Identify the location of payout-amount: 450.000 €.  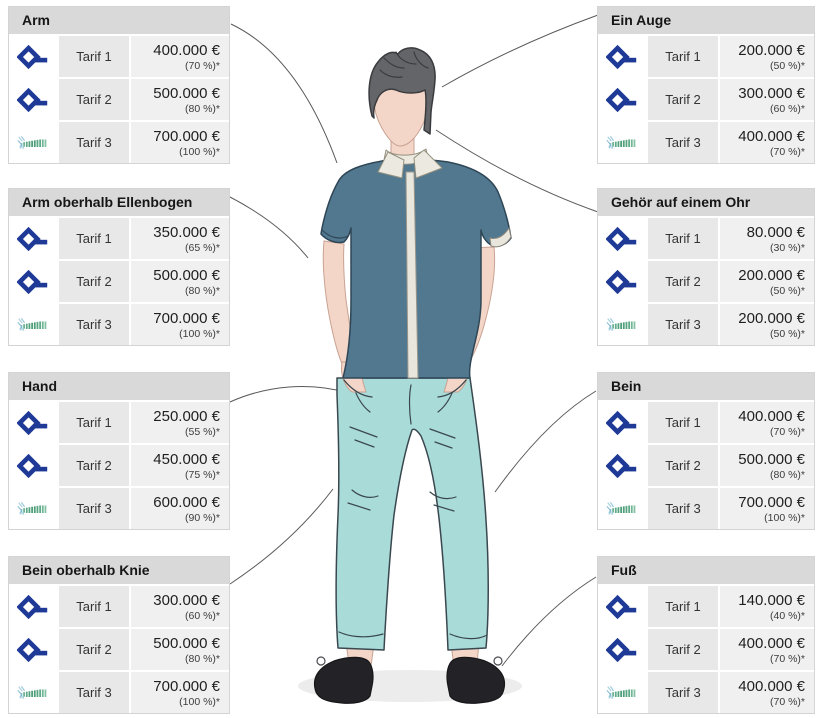
(186, 459).